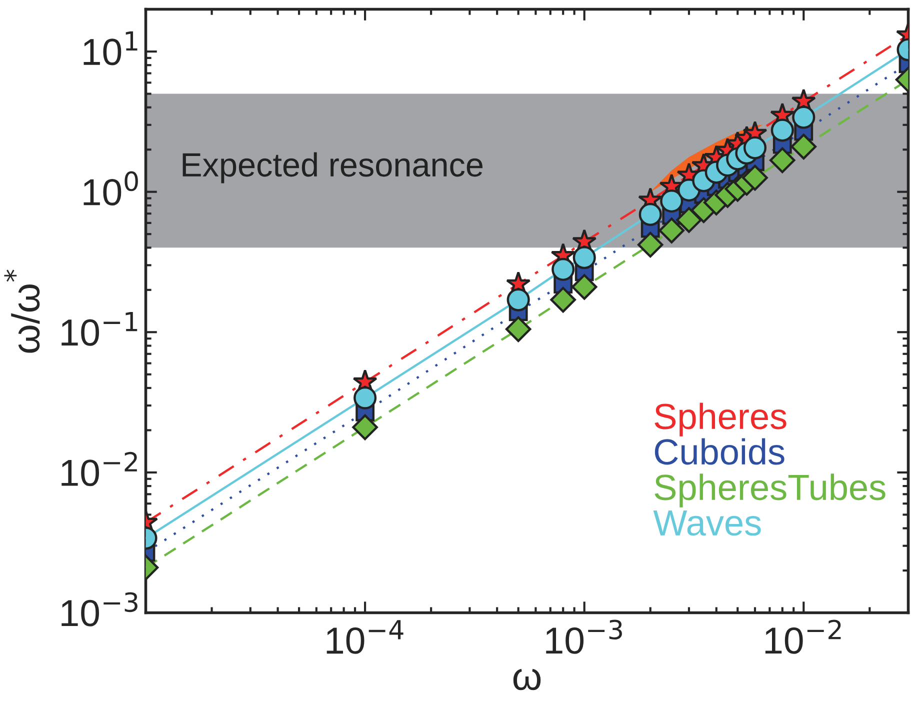  Describe the element at coordinates (99, 469) in the screenshot. I see `y-tick-label: 10$^{−2}$` at that location.